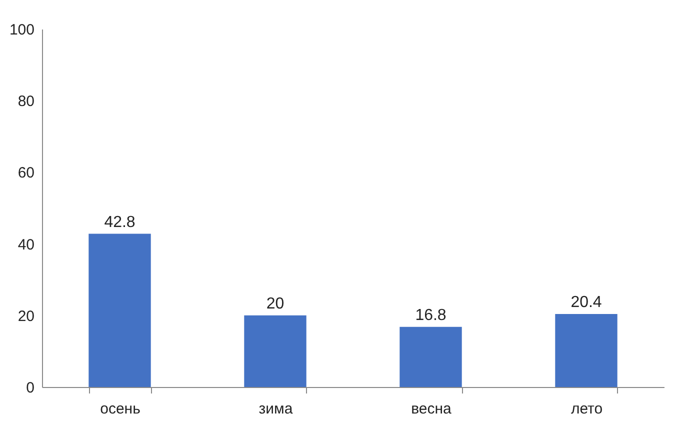 The width and height of the screenshot is (685, 421). Describe the element at coordinates (120, 222) in the screenshot. I see `data-label: 42.8` at that location.